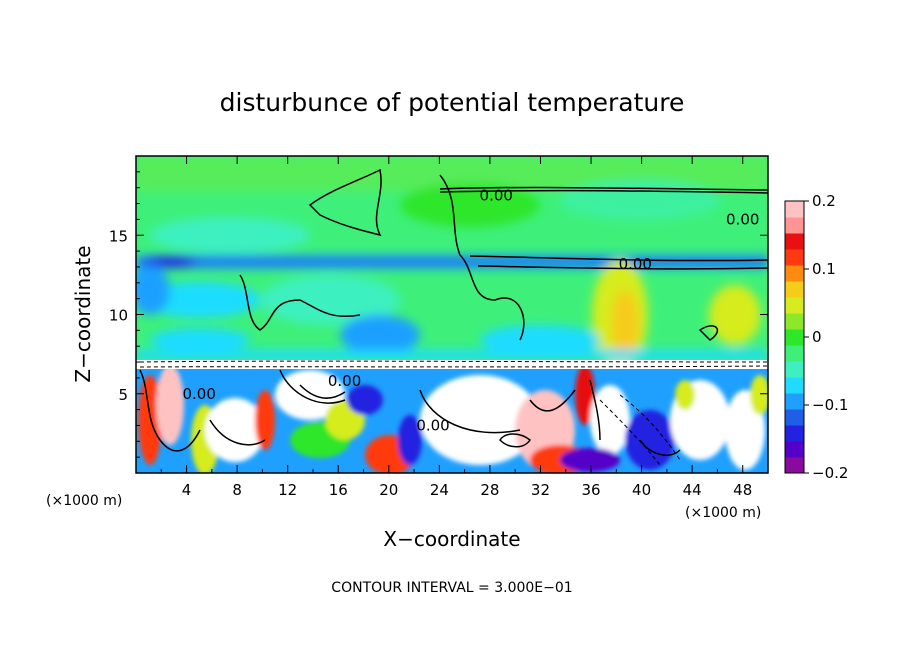  What do you see at coordinates (692, 490) in the screenshot?
I see `x-tick-label: 44` at bounding box center [692, 490].